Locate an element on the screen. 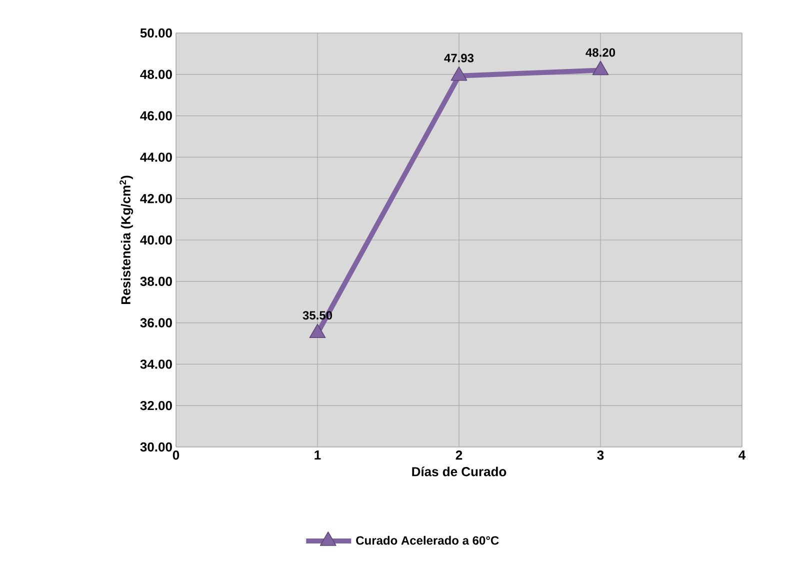  data-label: 47.93 is located at coordinates (459, 58).